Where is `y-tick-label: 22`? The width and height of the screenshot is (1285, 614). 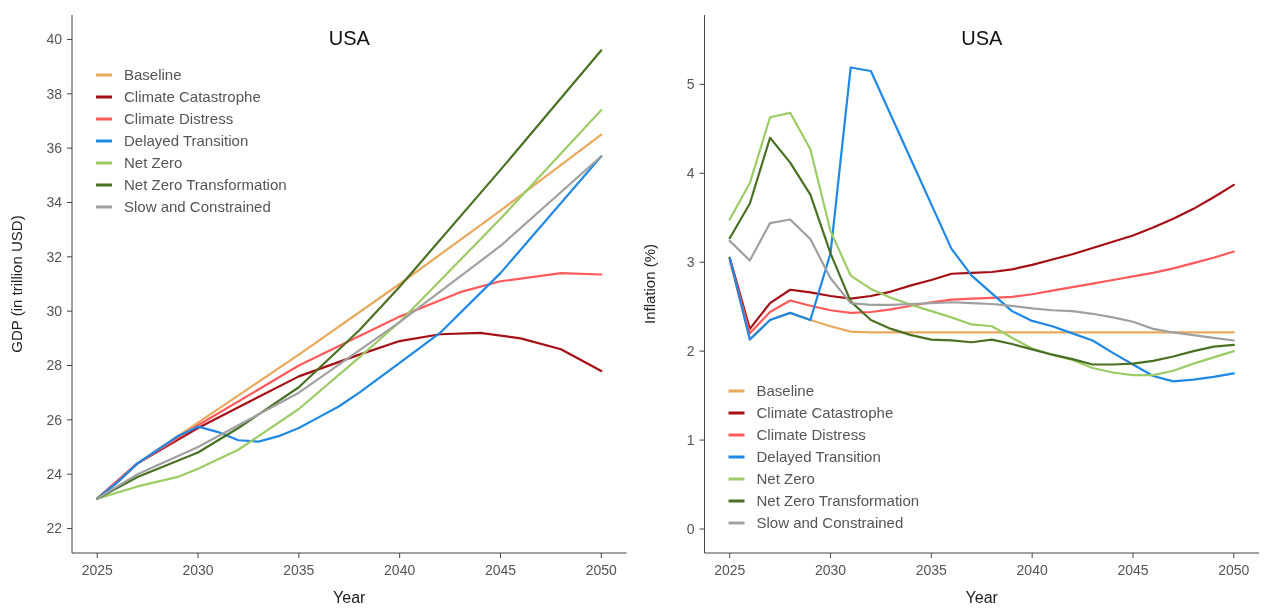 y-tick-label: 22 is located at coordinates (54, 528).